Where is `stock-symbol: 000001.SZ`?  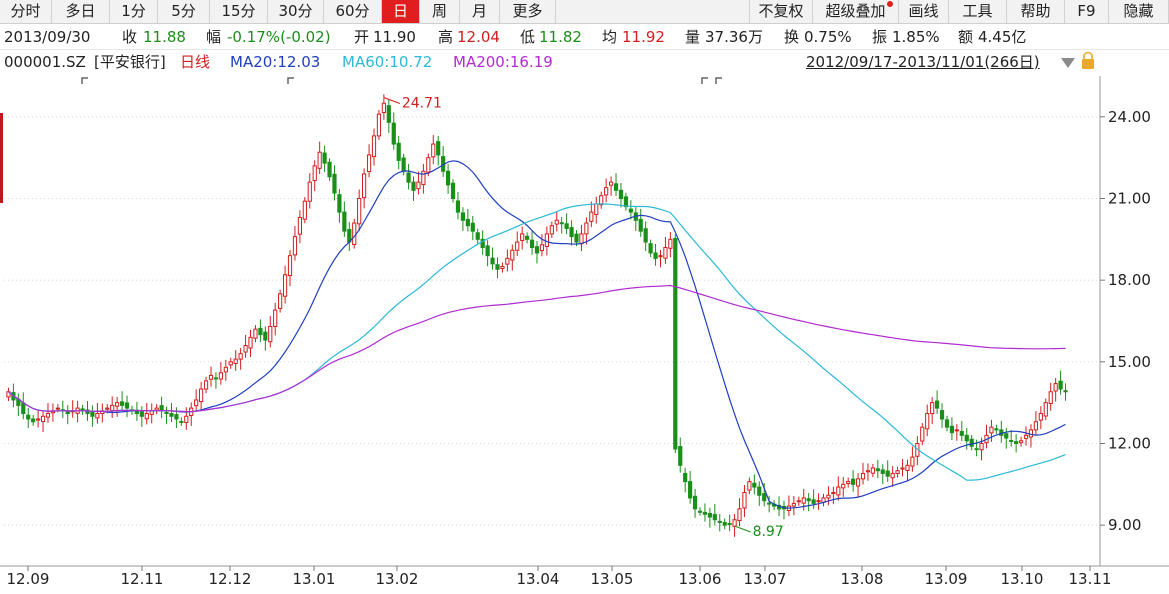 stock-symbol: 000001.SZ is located at coordinates (45, 62).